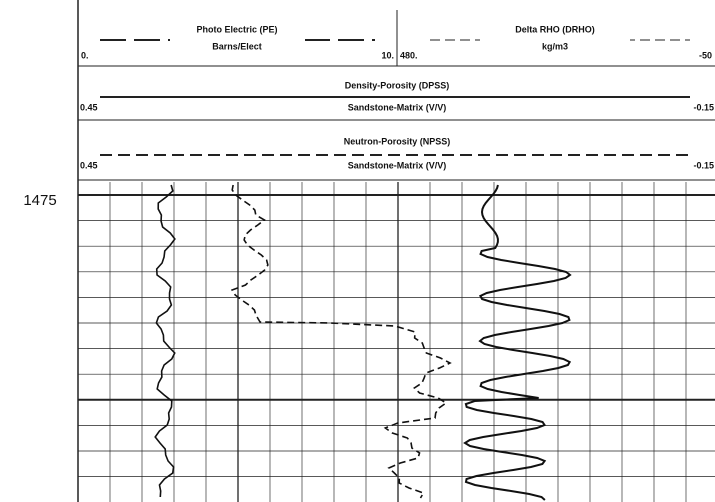 This screenshot has height=502, width=715. What do you see at coordinates (555, 46) in the screenshot?
I see `track-unit: kg/m3` at bounding box center [555, 46].